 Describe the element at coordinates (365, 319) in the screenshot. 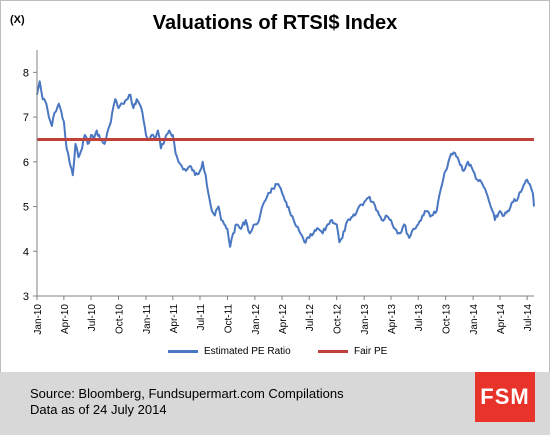

I see `x-tick-label: Jan-13` at that location.